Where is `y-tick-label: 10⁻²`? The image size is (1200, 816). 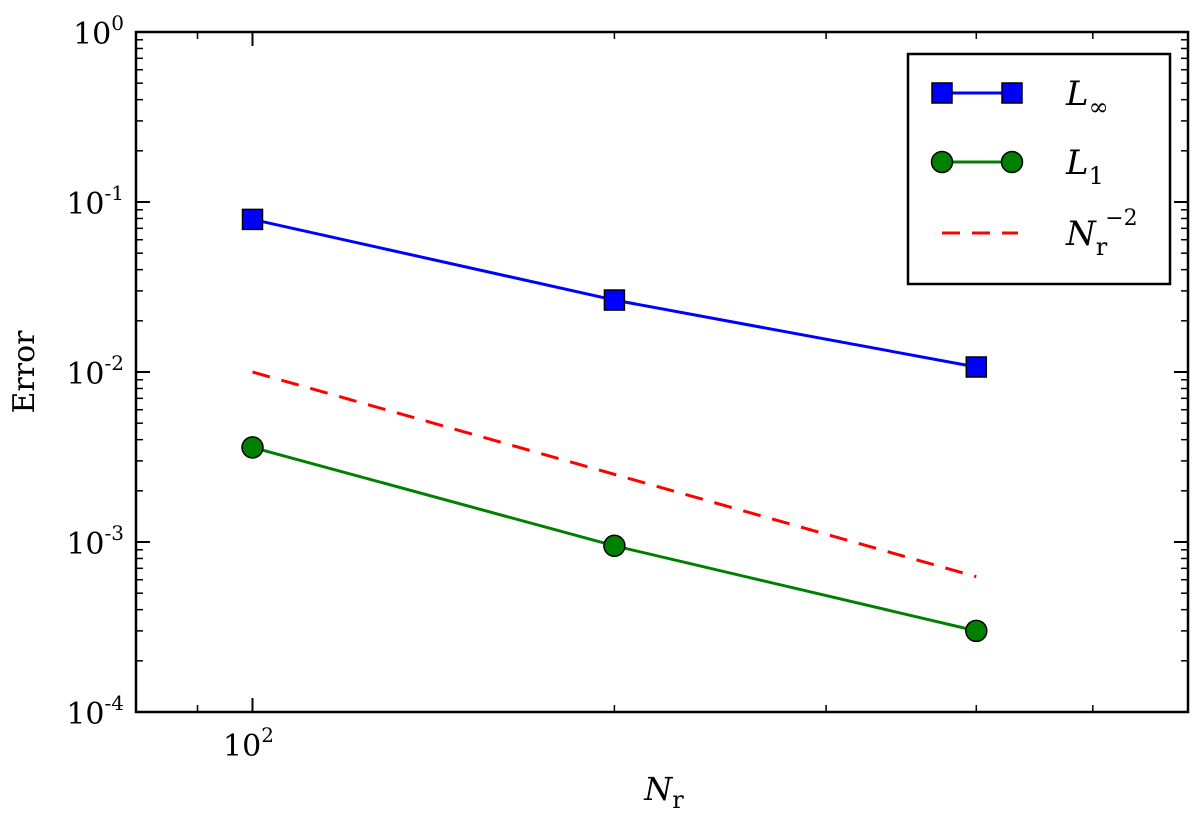
y-tick-label: 10⁻² is located at coordinates (95, 371).